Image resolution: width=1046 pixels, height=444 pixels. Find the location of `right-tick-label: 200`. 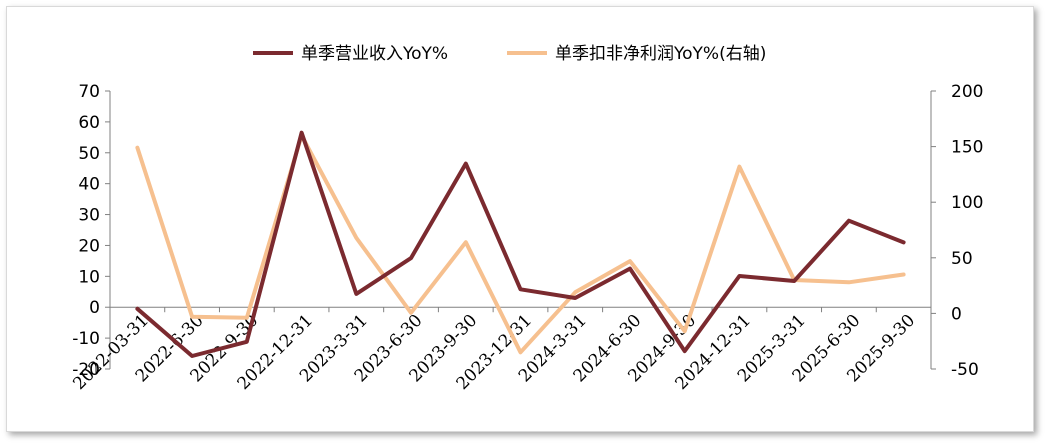

right-tick-label: 200 is located at coordinates (967, 92).